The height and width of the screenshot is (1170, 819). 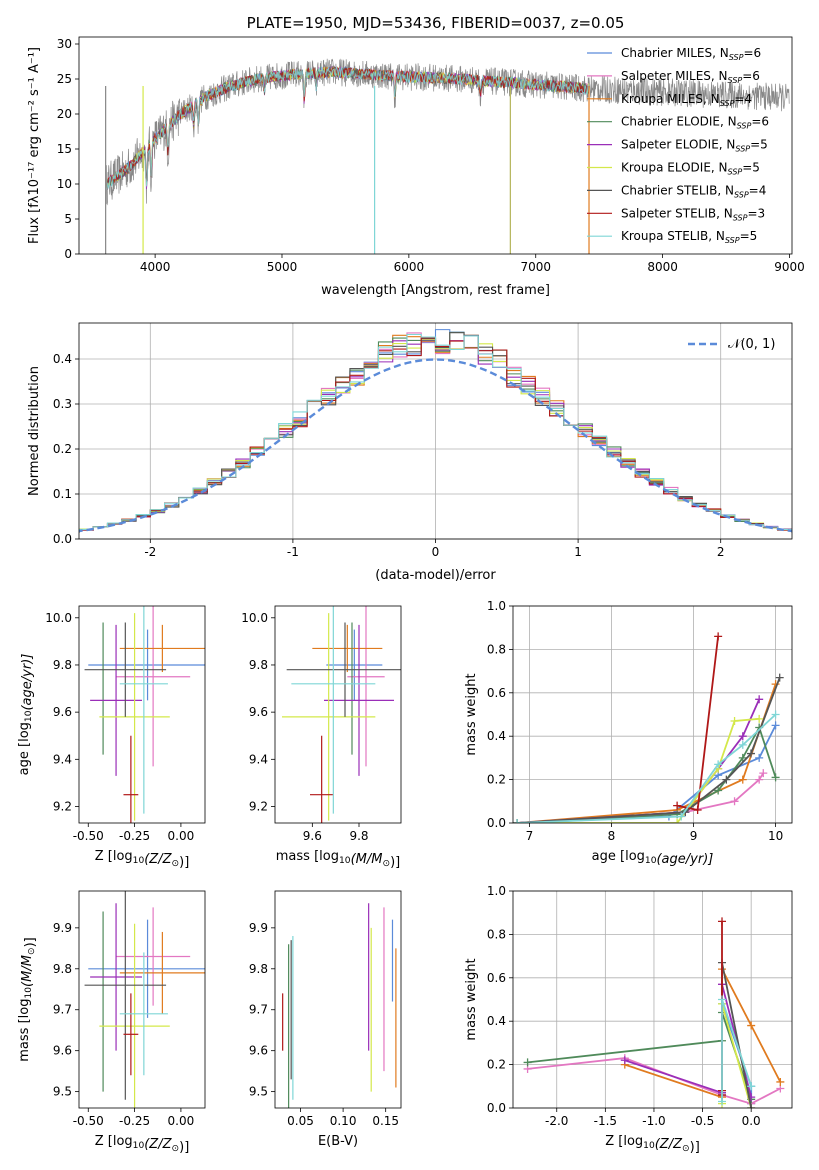 What do you see at coordinates (652, 1144) in the screenshot?
I see `weight_vs_Z-xlabel: Z [log10(Z/Z⊙)]` at bounding box center [652, 1144].